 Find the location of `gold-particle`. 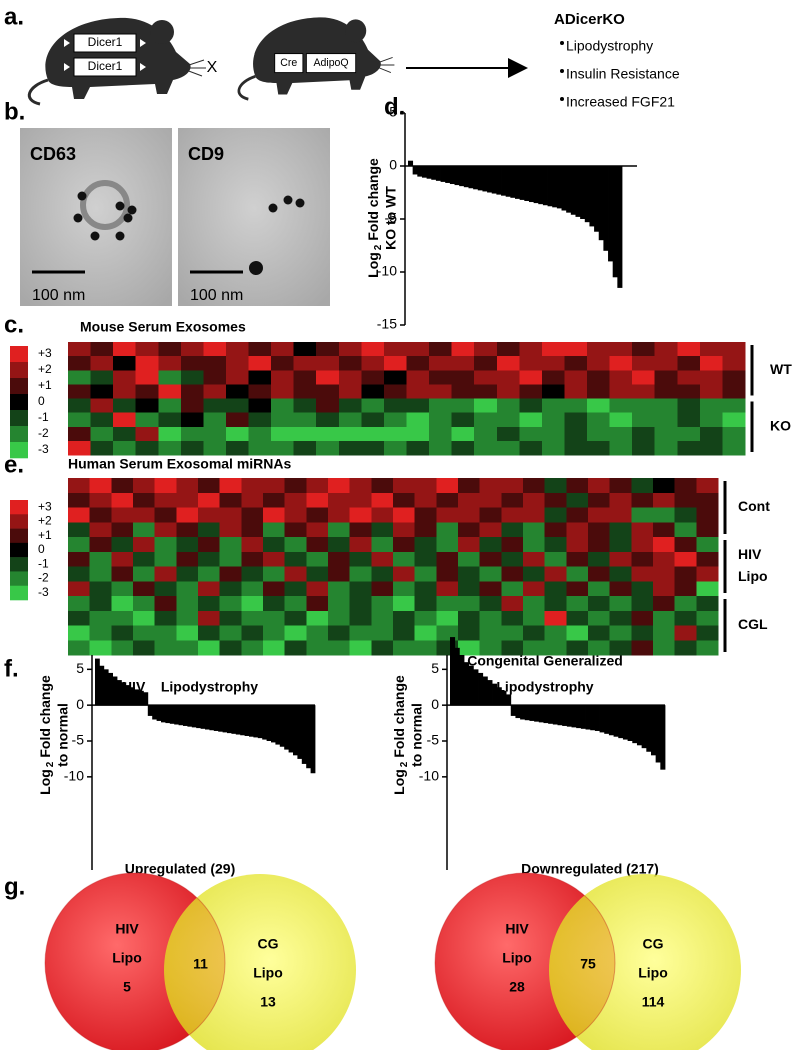

gold-particle is located at coordinates (78, 218).